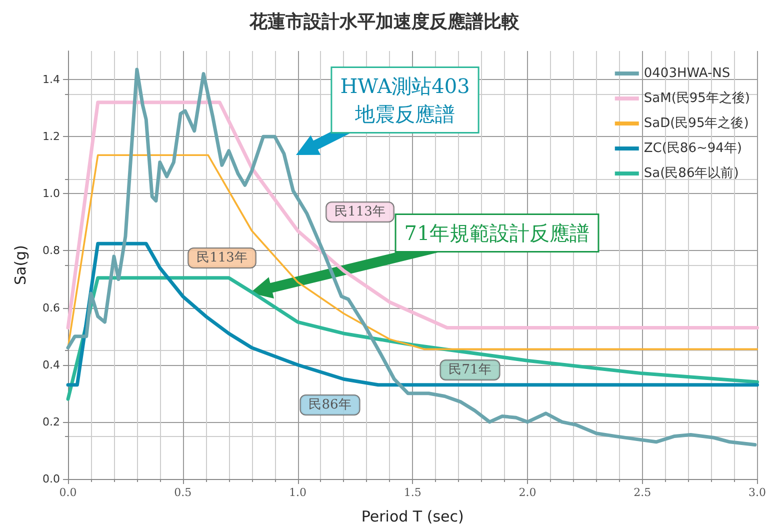 This screenshot has height=529, width=769. I want to click on x-tick-label: 0.5, so click(183, 492).